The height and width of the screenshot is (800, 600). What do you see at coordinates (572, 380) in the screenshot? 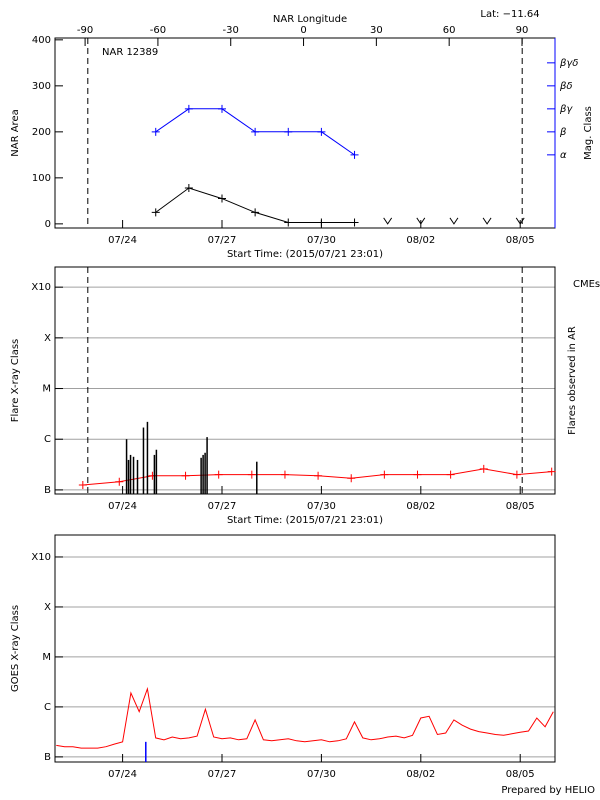
I see `y2-label: Flares observed in AR` at bounding box center [572, 380].